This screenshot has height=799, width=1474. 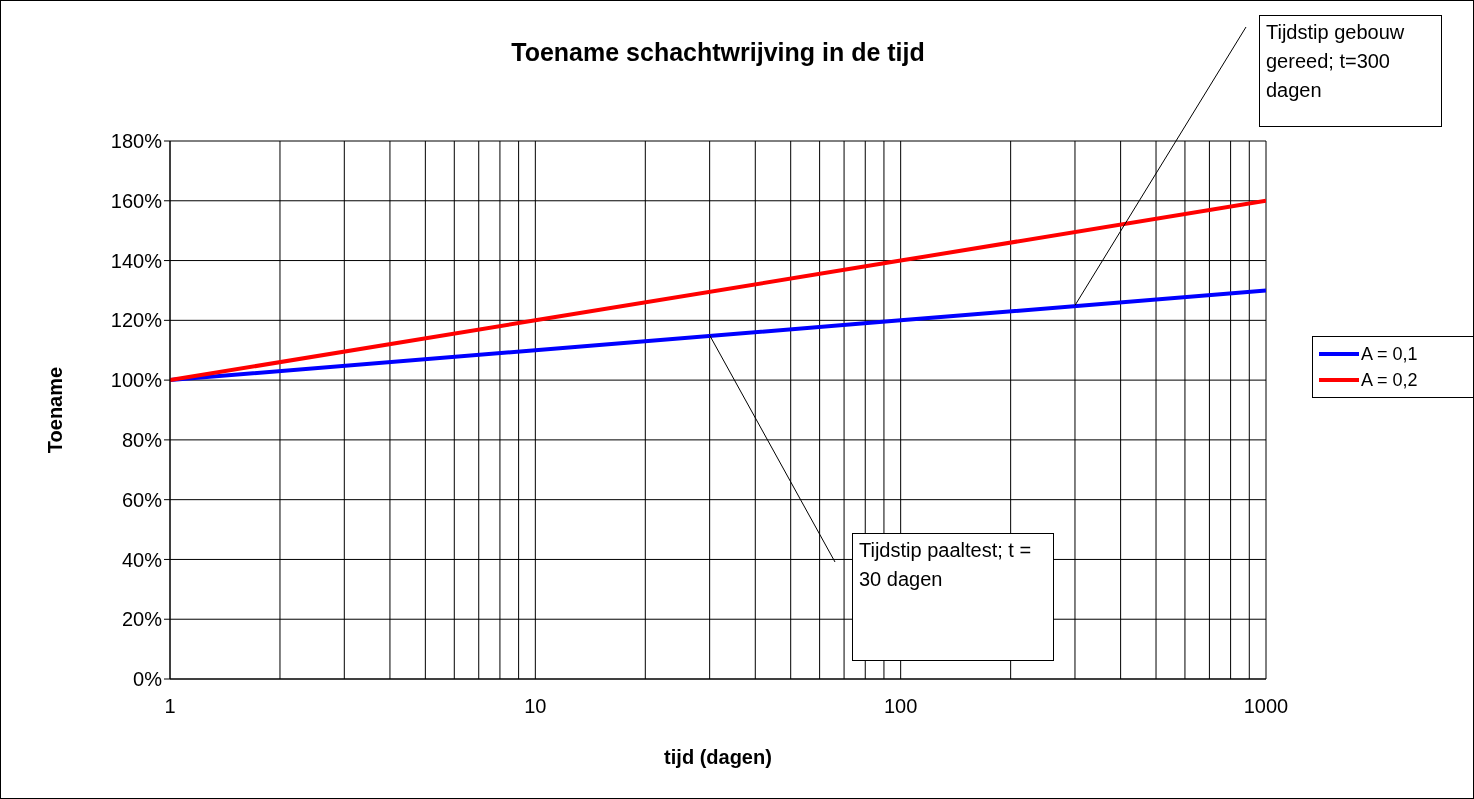 What do you see at coordinates (535, 706) in the screenshot?
I see `x-tick-label: 10` at bounding box center [535, 706].